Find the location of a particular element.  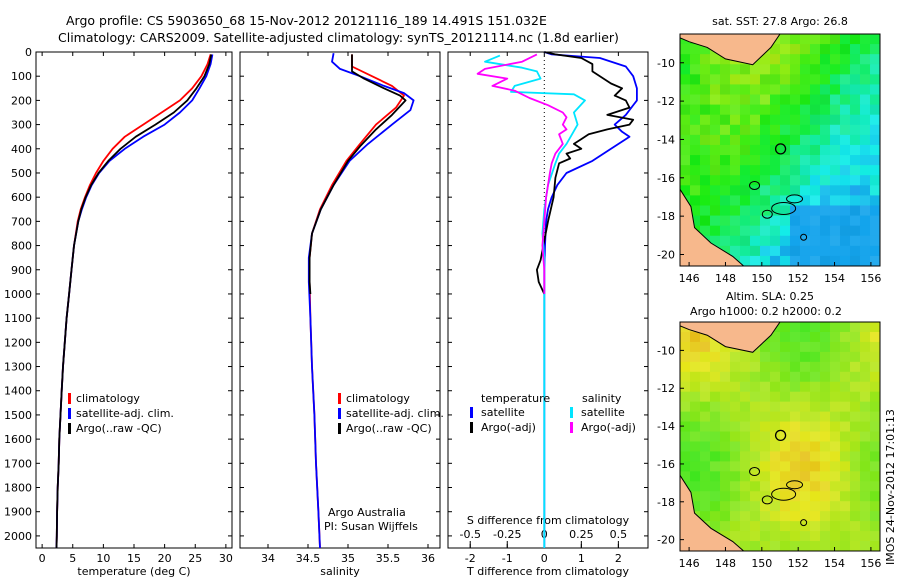

sst-map-x-tick-label: 156 is located at coordinates (870, 278).